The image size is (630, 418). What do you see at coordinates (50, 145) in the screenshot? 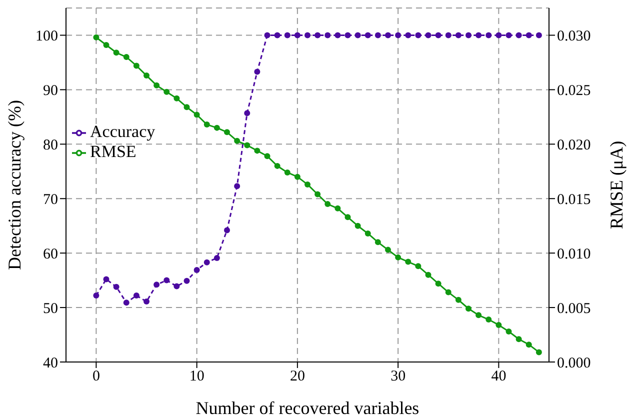
I see `y-tick-label: 80` at bounding box center [50, 145].